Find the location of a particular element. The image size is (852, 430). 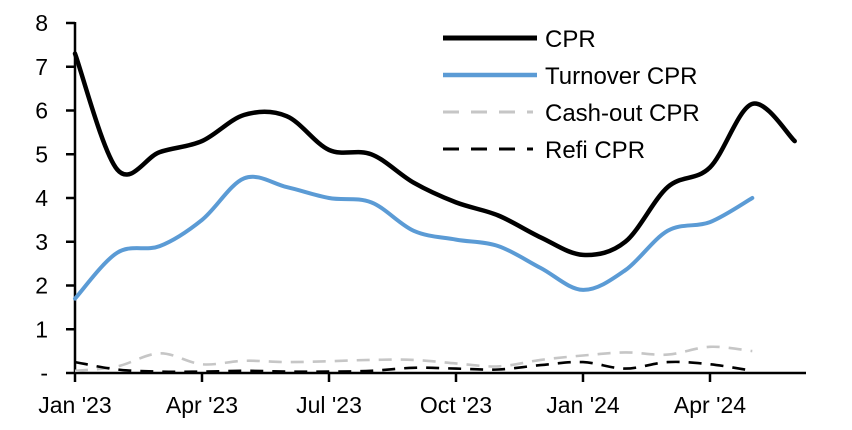

y-tick-label: 2 is located at coordinates (41, 286).